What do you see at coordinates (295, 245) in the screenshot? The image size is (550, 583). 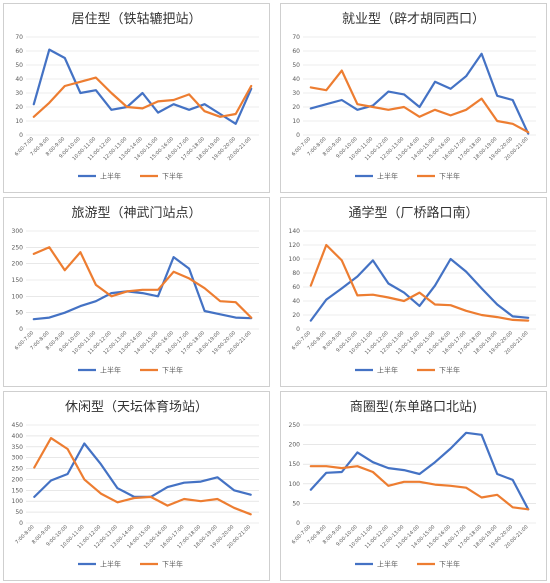 I see `y-tick-label: 120` at bounding box center [295, 245].